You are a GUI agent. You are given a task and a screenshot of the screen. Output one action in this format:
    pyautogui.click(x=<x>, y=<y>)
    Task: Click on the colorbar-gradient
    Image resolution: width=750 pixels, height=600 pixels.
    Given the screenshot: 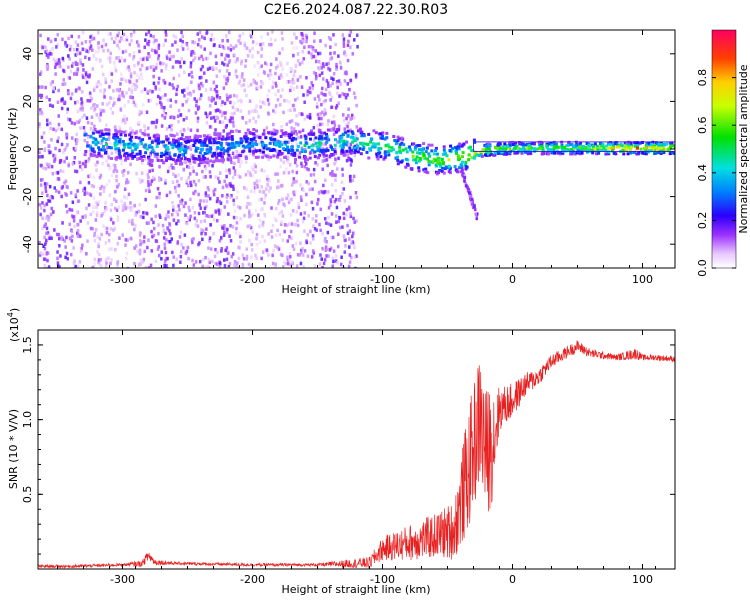 What is the action you would take?
    pyautogui.click(x=724, y=149)
    